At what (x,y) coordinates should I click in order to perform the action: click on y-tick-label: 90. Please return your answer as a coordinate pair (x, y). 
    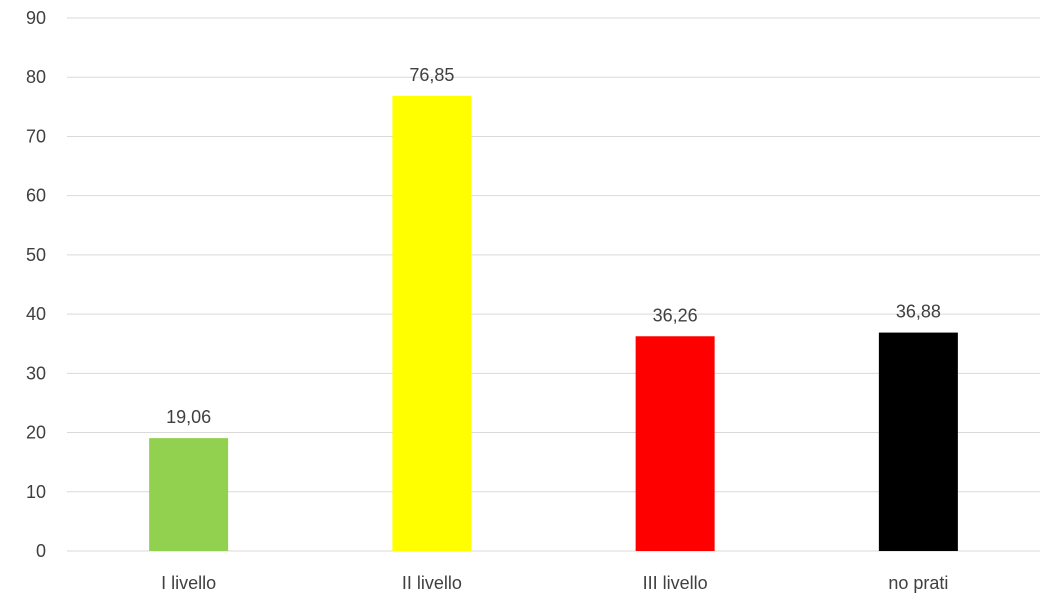
    Looking at the image, I should click on (36, 18).